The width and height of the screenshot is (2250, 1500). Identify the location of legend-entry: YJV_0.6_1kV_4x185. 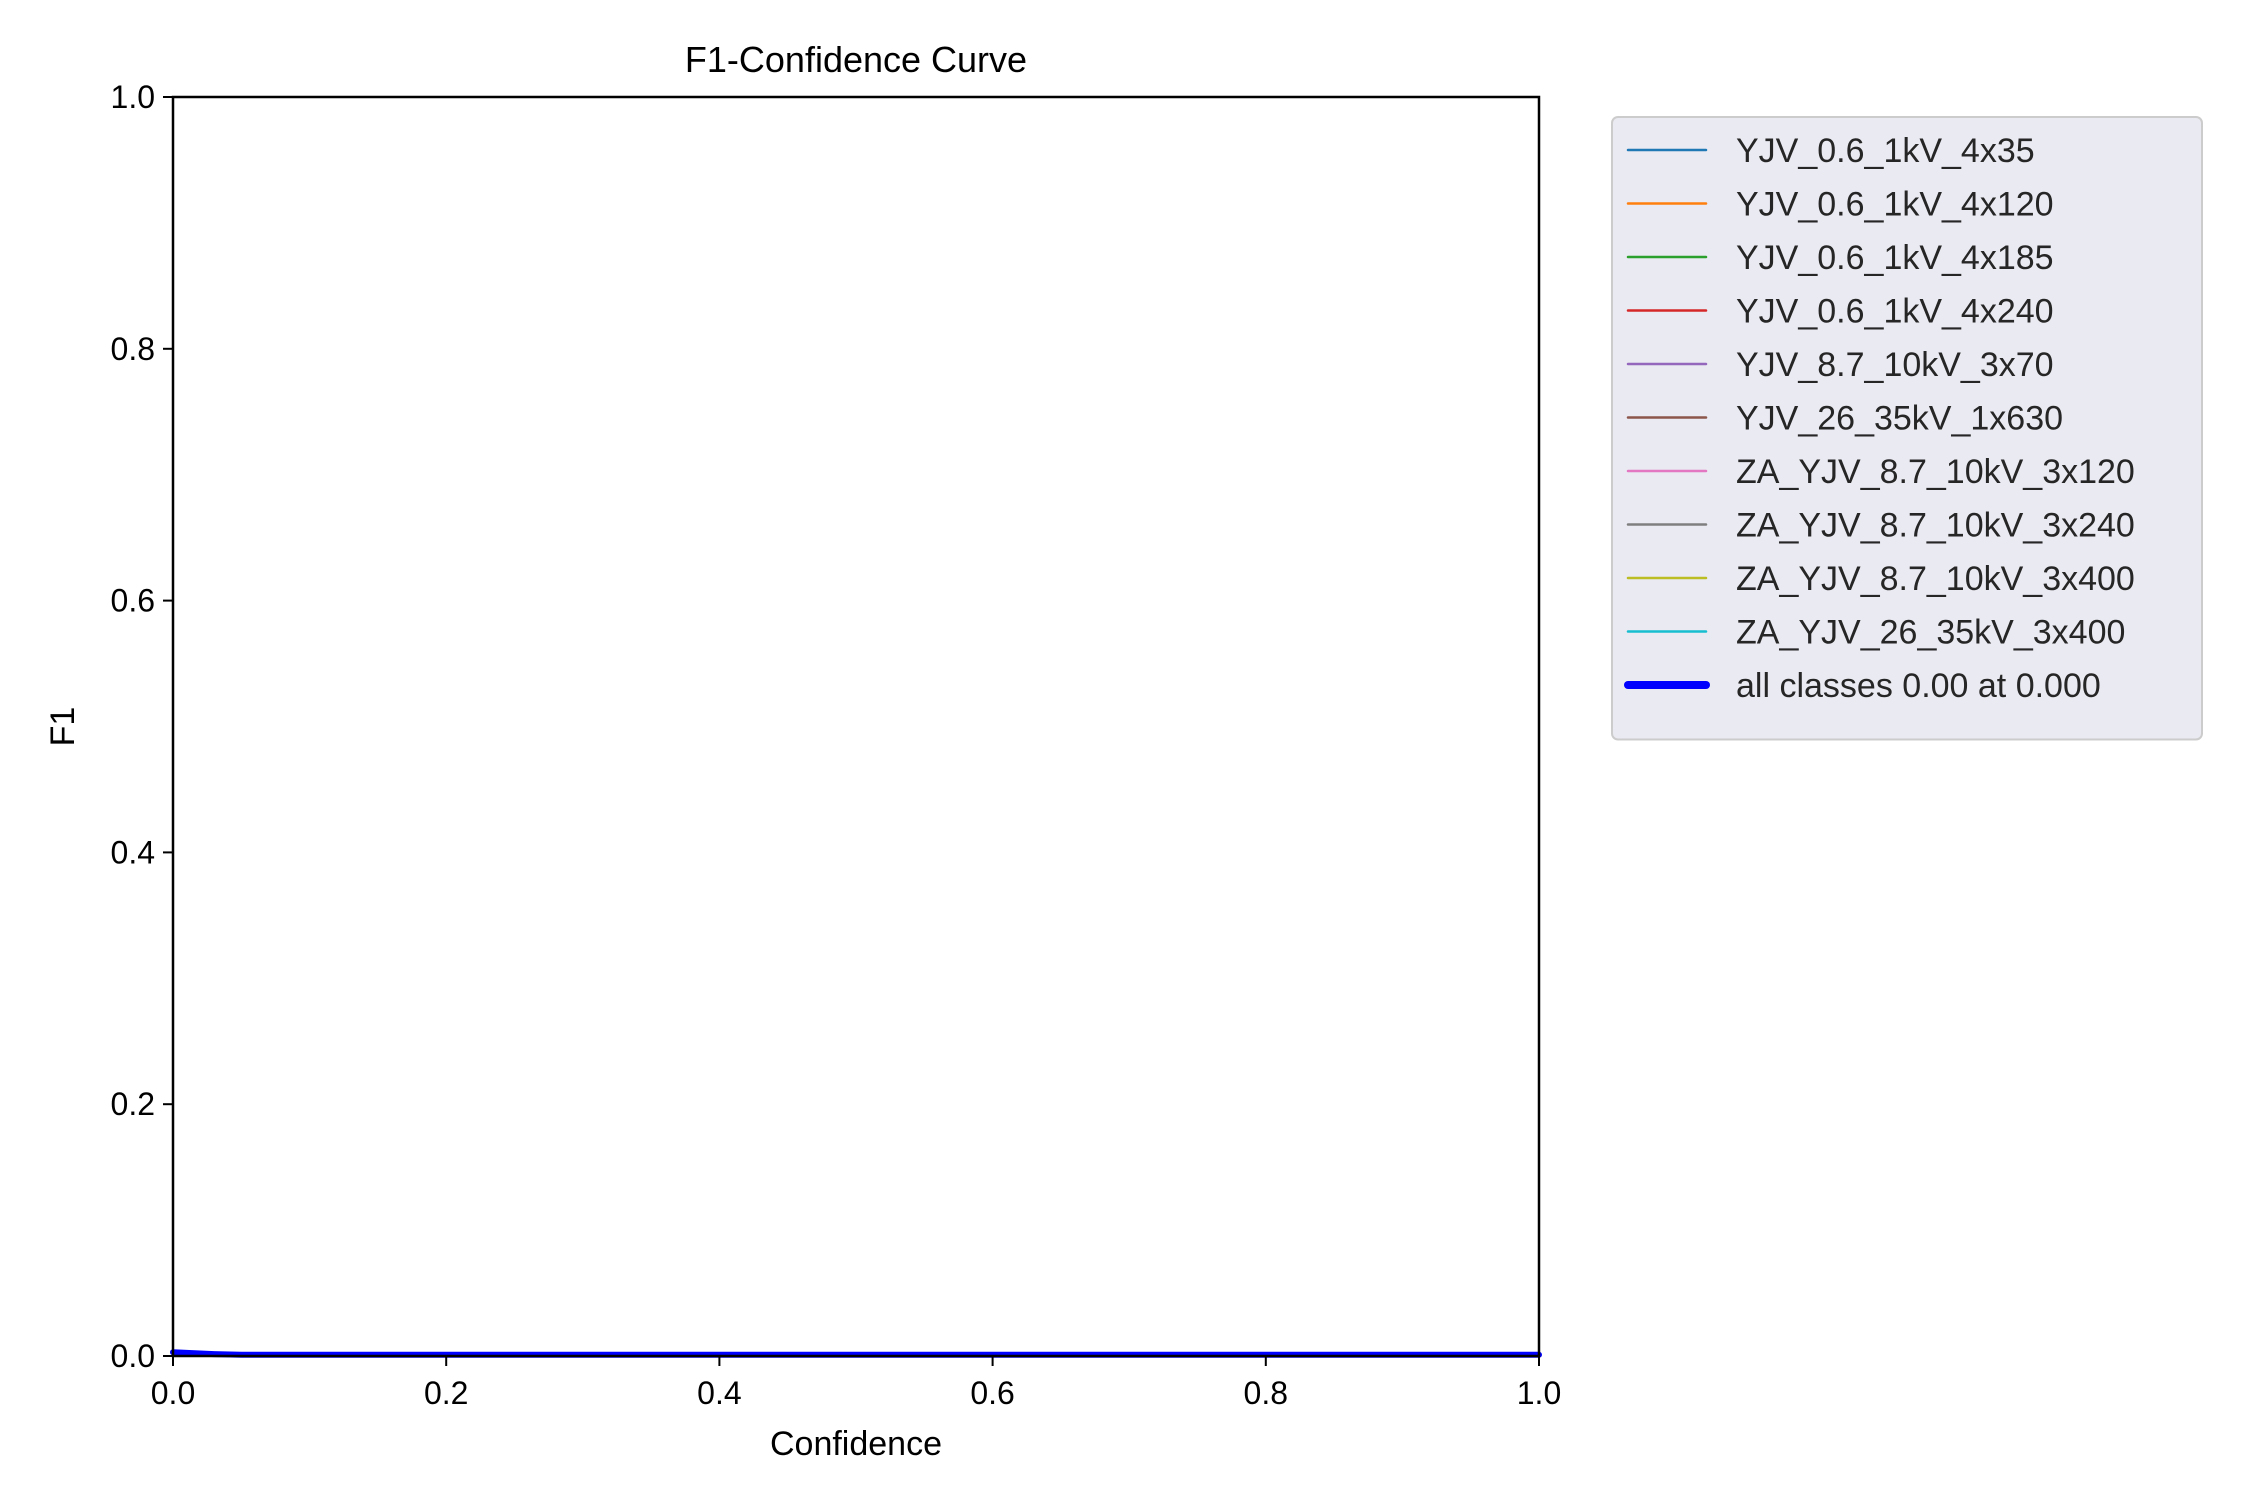
(1840, 258).